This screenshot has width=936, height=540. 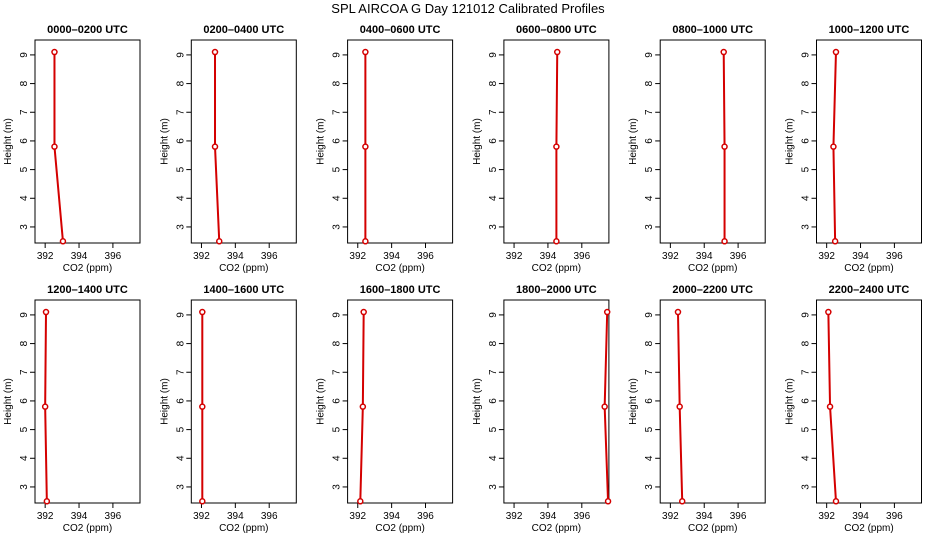 What do you see at coordinates (556, 290) in the screenshot?
I see `panel-title: 1800–2000 UTC` at bounding box center [556, 290].